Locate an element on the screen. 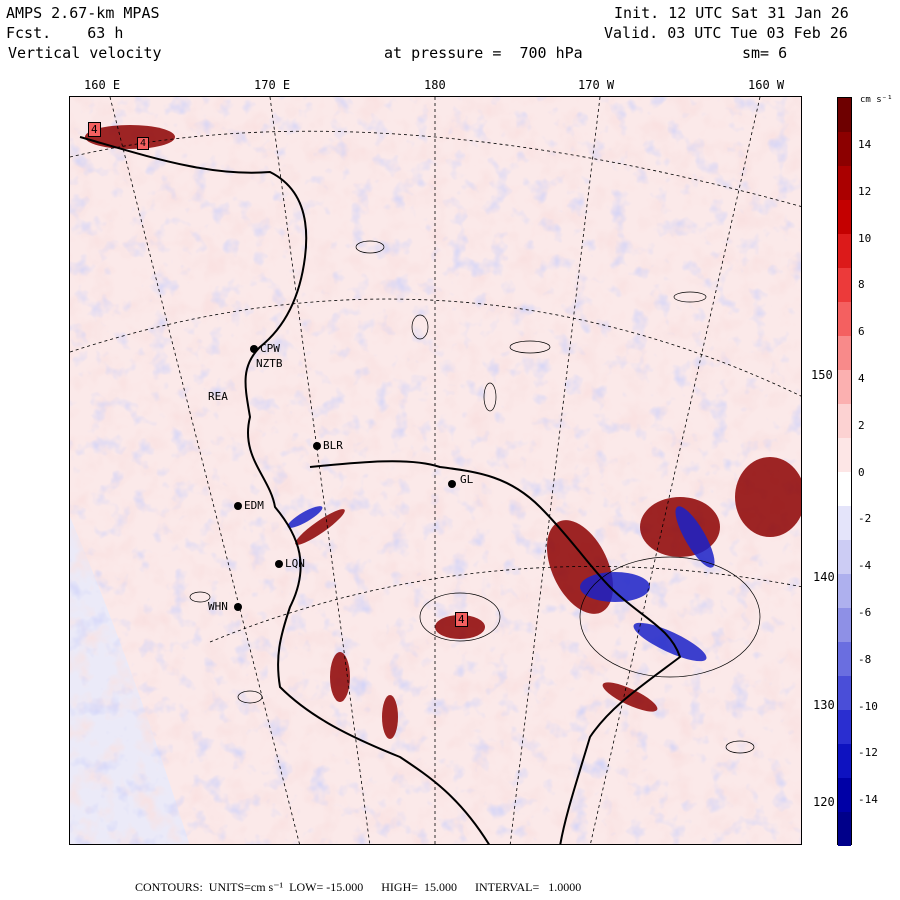 This screenshot has height=900, width=900. lon-label: 160 E is located at coordinates (102, 85).